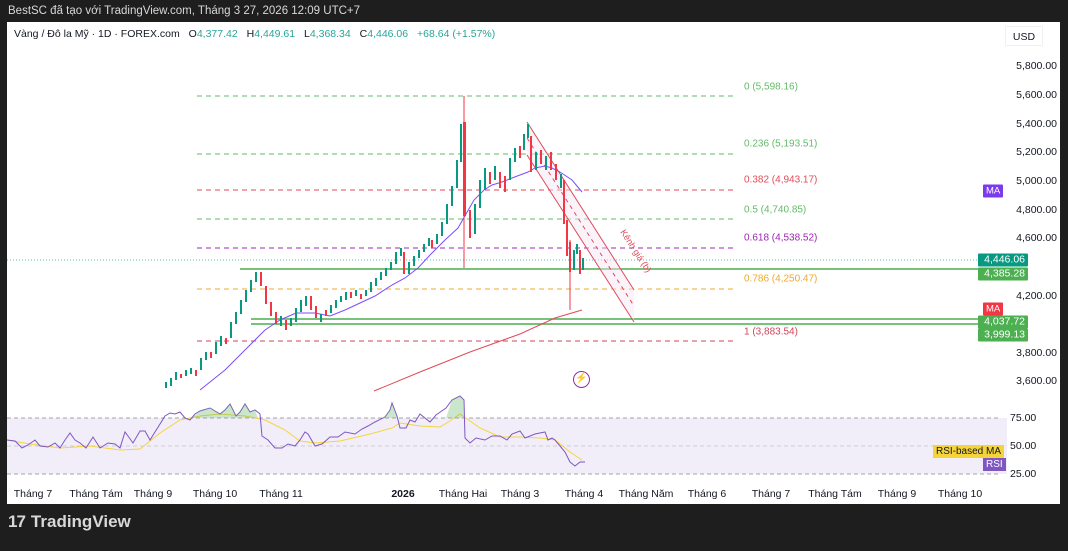  Describe the element at coordinates (993, 309) in the screenshot. I see `ma-slow-badge: MA` at that location.